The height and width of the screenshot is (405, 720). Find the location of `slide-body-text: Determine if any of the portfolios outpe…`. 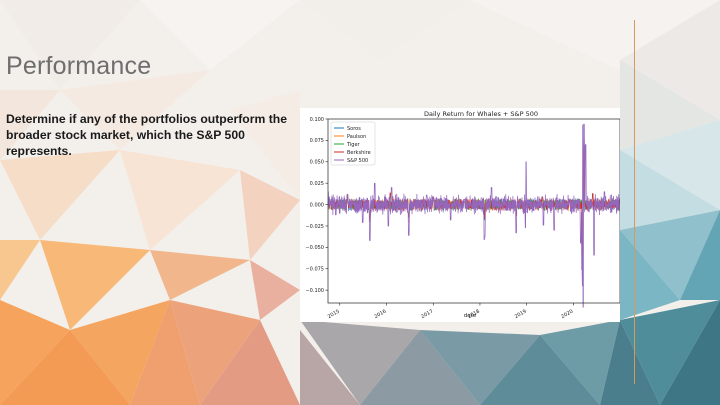

slide-body-text: Determine if any of the portfolios outpe… is located at coordinates (147, 135).